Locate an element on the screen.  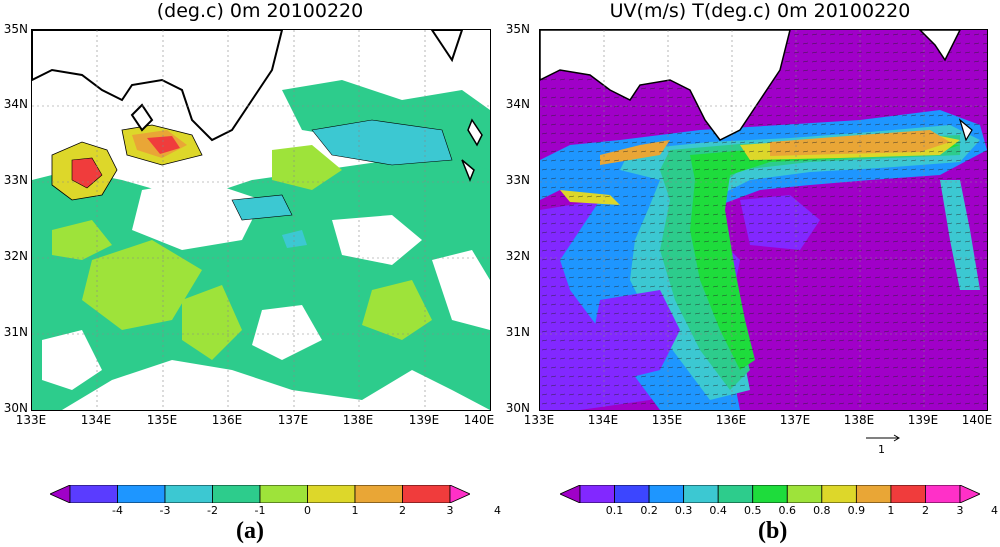
colorbar-b is located at coordinates (770, 494).